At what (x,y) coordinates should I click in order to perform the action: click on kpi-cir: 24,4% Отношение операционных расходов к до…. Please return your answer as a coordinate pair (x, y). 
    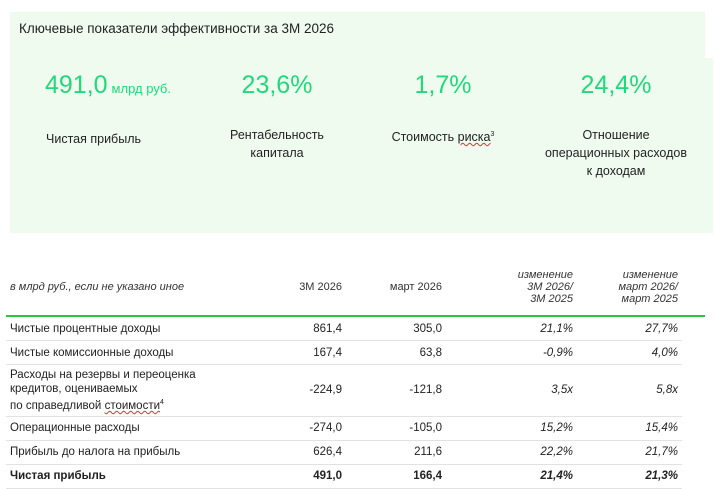
    Looking at the image, I should click on (616, 125).